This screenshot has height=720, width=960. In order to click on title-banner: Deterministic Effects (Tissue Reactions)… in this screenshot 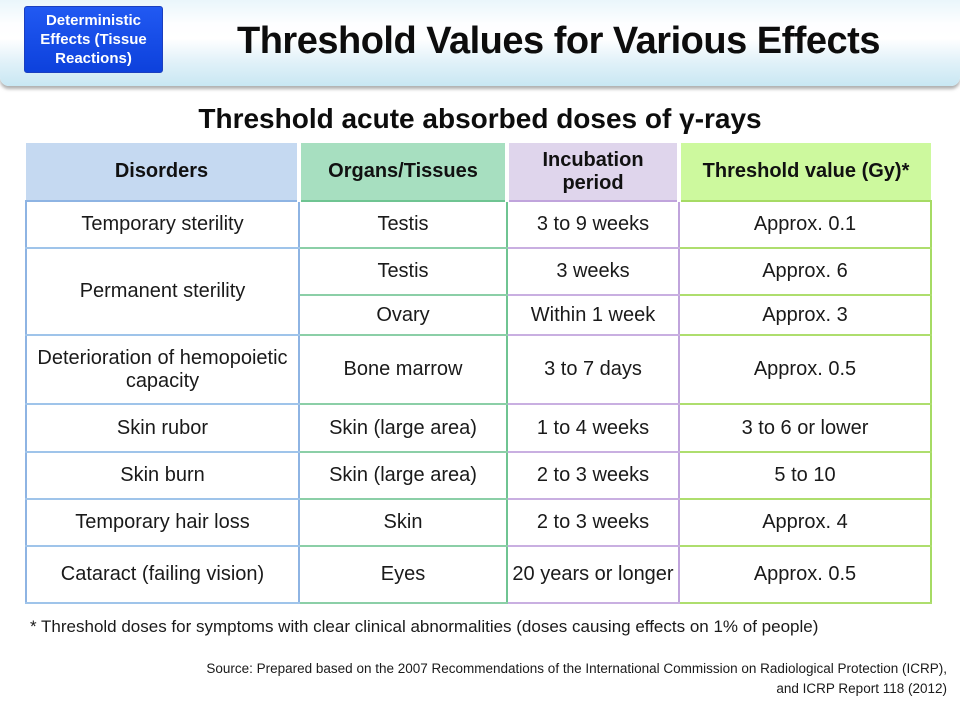, I will do `click(480, 43)`.